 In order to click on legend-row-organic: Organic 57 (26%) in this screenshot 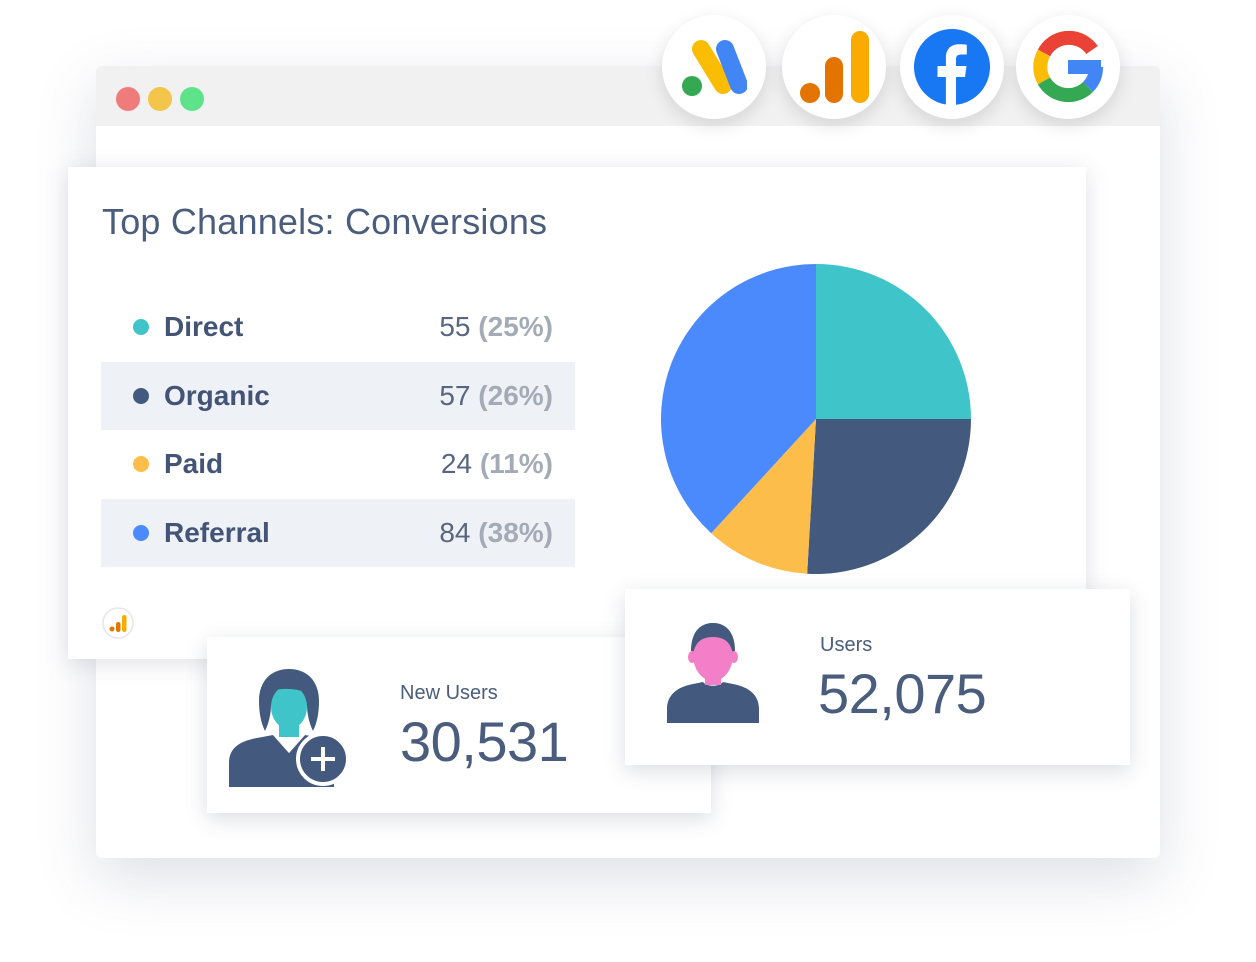, I will do `click(338, 395)`.